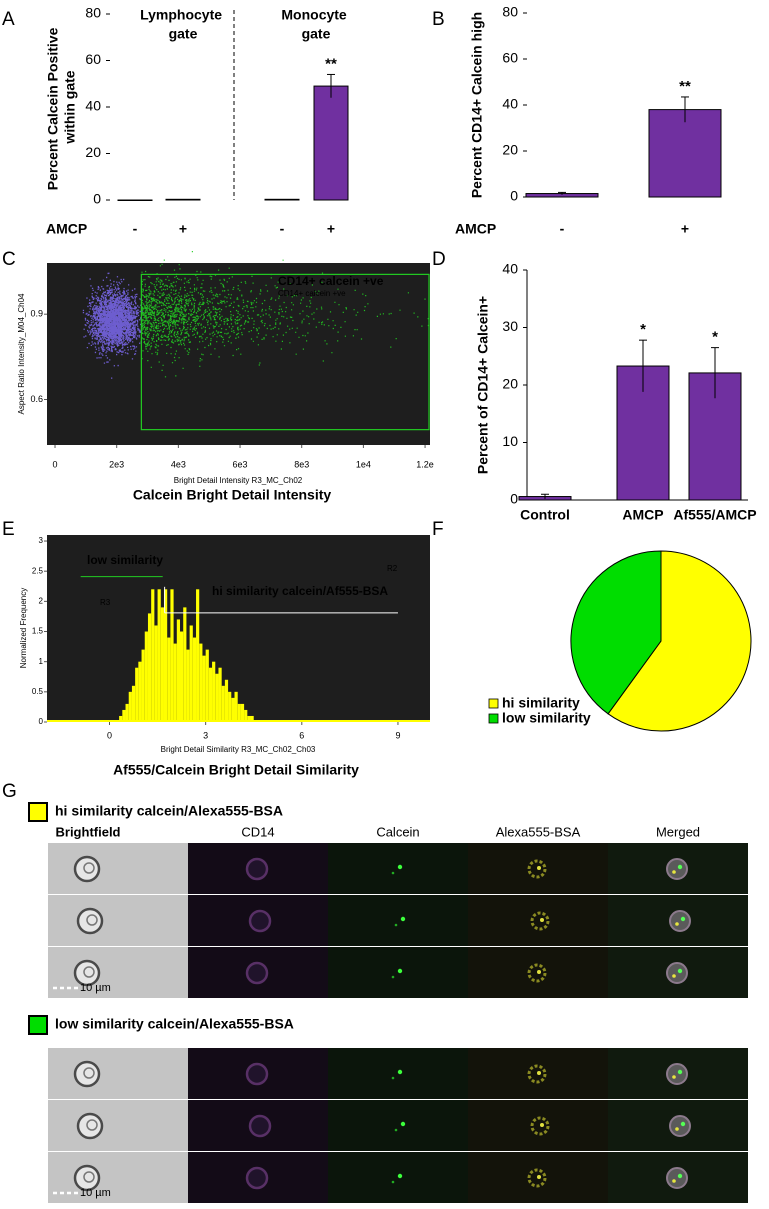  What do you see at coordinates (510, 384) in the screenshot?
I see `y-tick-label: 20` at bounding box center [510, 384].